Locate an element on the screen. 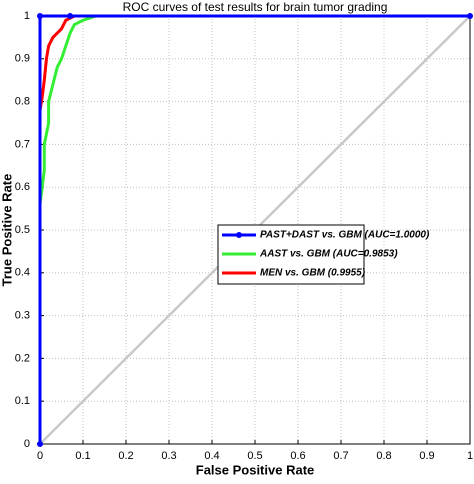 The height and width of the screenshot is (484, 474). x-tick-label: 1 is located at coordinates (470, 456).